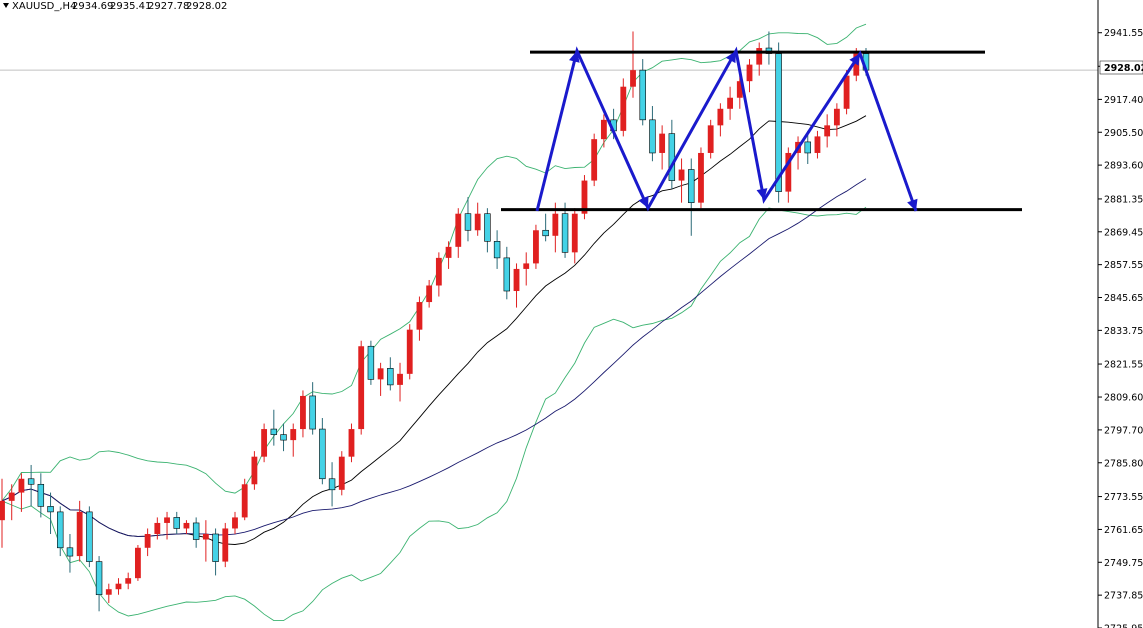 Image resolution: width=1143 pixels, height=628 pixels. What do you see at coordinates (6, 5) in the screenshot?
I see `dropdown-triangle-icon` at bounding box center [6, 5].